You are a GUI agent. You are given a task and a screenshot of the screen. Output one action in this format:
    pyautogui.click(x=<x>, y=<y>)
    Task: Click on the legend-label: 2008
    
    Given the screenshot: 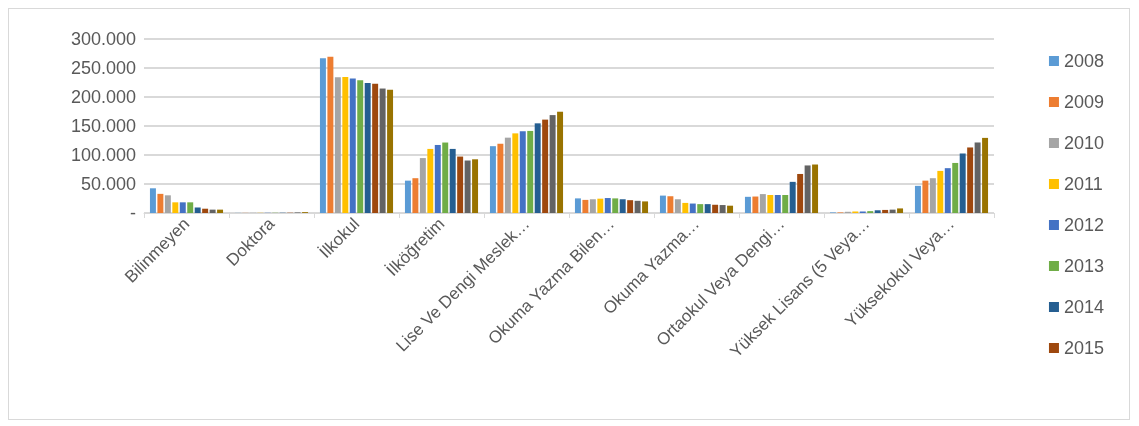 What is the action you would take?
    pyautogui.click(x=1083, y=61)
    